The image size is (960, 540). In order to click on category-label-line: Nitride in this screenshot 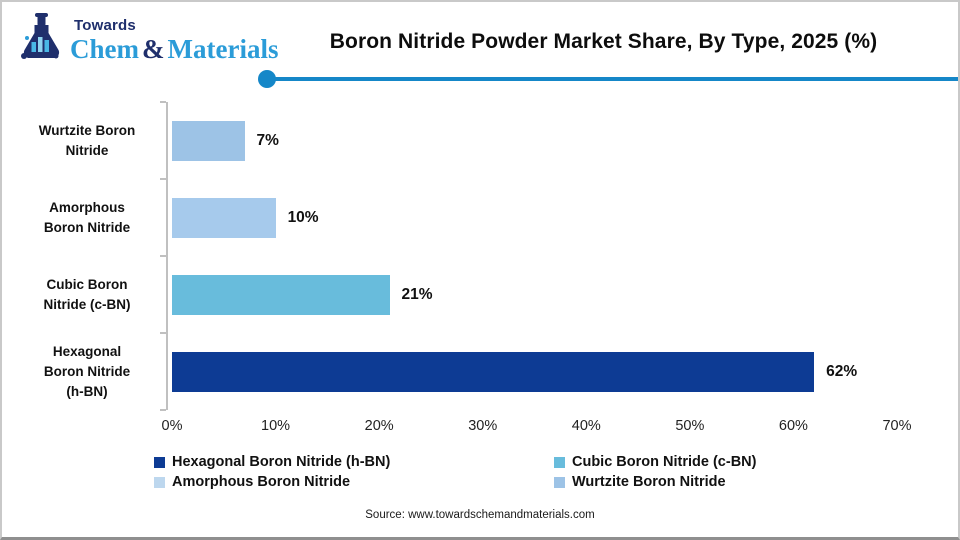, I will do `click(87, 150)`.